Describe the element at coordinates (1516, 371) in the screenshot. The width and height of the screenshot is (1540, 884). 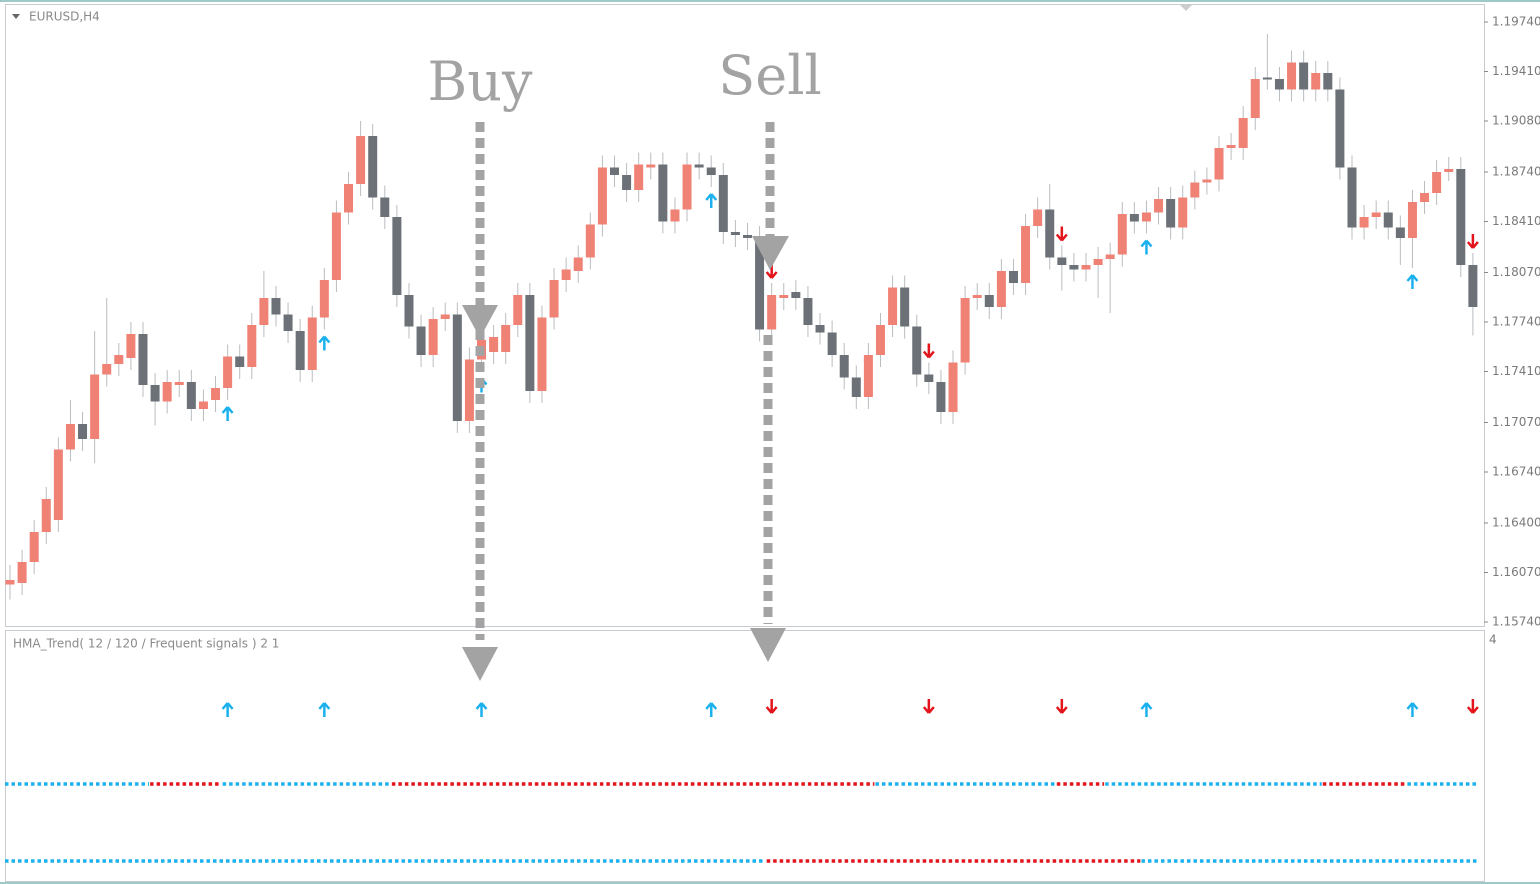
I see `y-tick-label: 1.17410` at that location.